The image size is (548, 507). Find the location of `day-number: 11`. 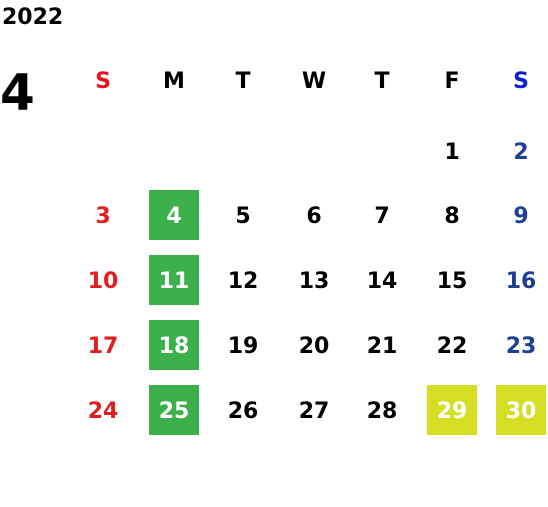

day-number: 11 is located at coordinates (174, 281).